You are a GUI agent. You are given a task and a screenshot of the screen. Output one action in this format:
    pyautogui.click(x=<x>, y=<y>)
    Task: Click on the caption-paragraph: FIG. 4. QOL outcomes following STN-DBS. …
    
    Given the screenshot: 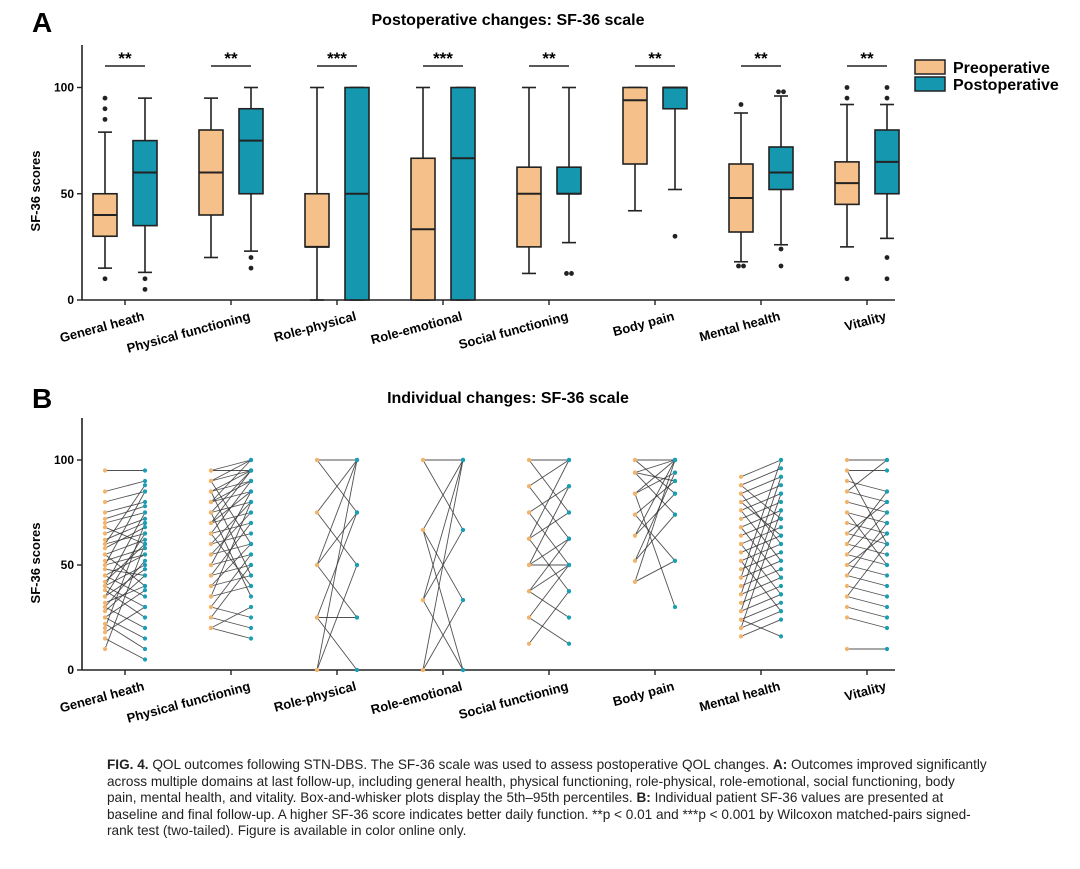 What is the action you would take?
    pyautogui.click(x=547, y=798)
    